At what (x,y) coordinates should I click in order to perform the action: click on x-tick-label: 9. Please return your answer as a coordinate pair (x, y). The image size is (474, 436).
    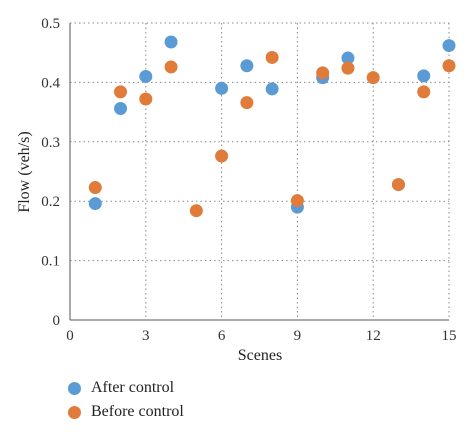
    Looking at the image, I should click on (298, 336).